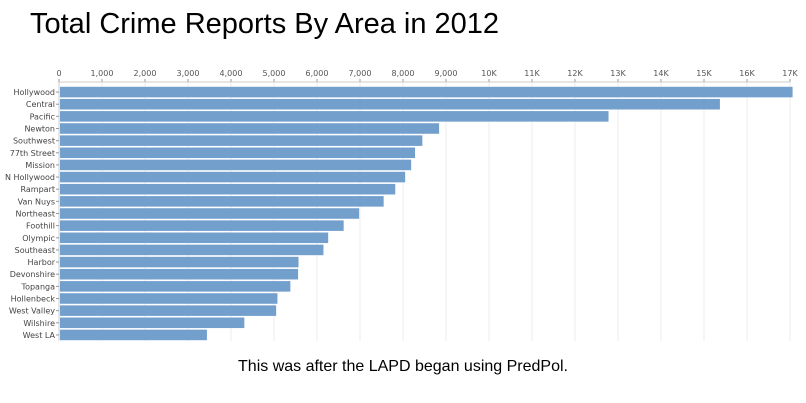  What do you see at coordinates (35, 214) in the screenshot?
I see `category-label: Northeast` at bounding box center [35, 214].